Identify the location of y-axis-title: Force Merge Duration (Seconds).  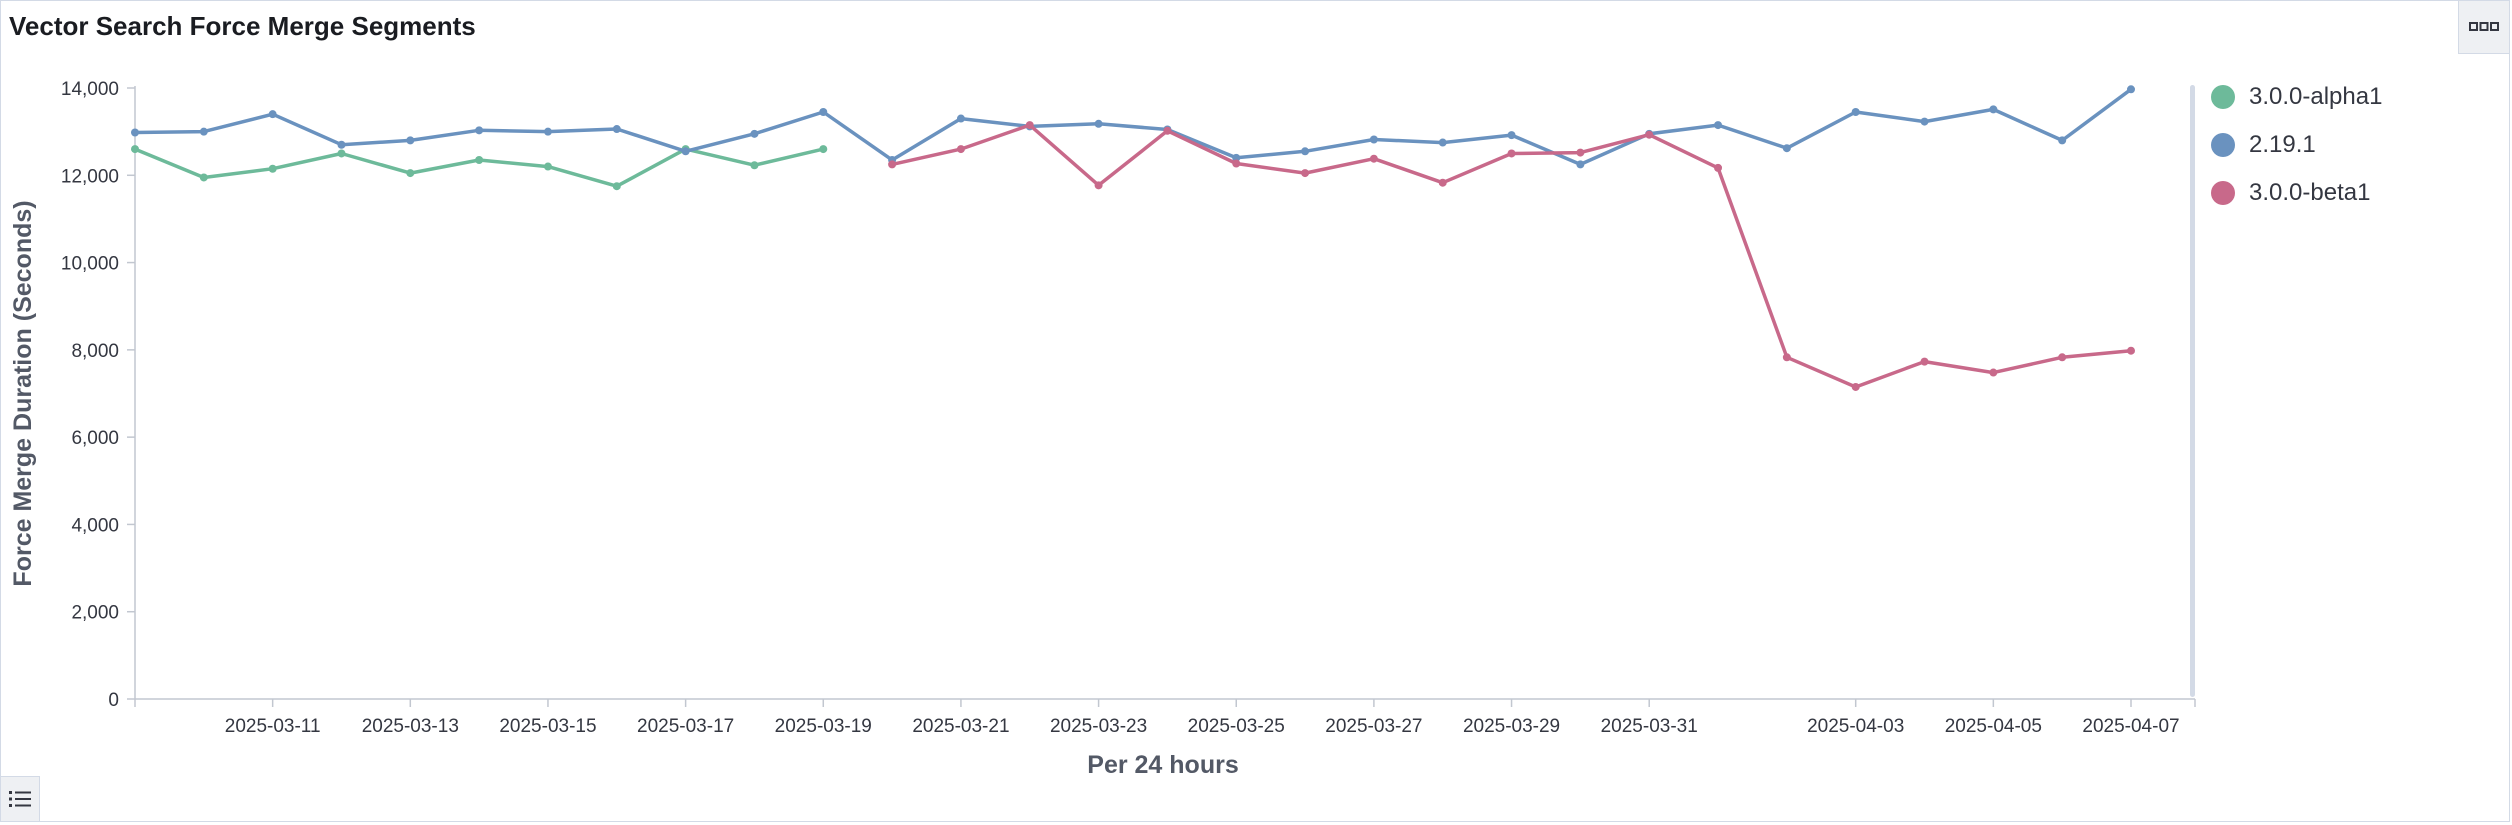
(23, 393).